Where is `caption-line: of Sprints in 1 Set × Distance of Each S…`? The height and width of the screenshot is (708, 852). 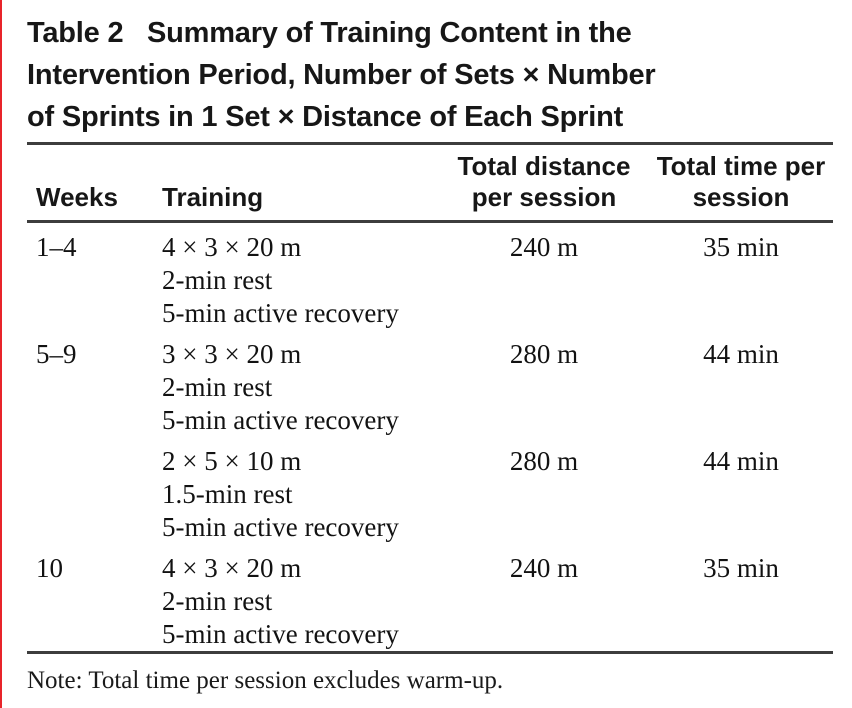 caption-line: of Sprints in 1 Set × Distance of Each S… is located at coordinates (325, 117).